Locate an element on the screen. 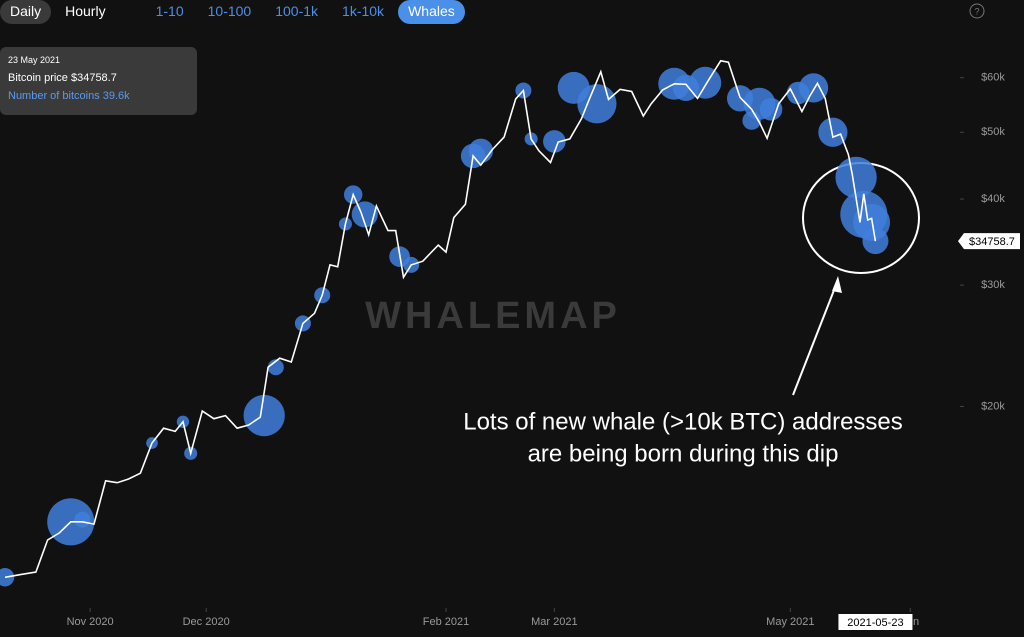 This screenshot has height=637, width=1024. price-tag-label: $34758.7 is located at coordinates (992, 242).